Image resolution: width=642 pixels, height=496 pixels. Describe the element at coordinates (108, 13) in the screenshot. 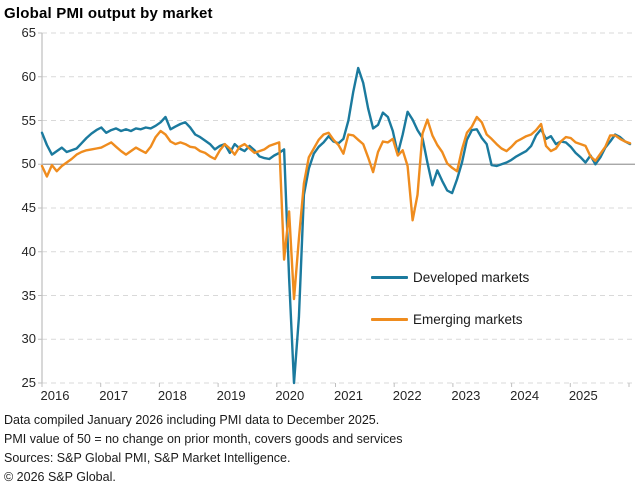

I see `chart-title: Global PMI output by market` at that location.